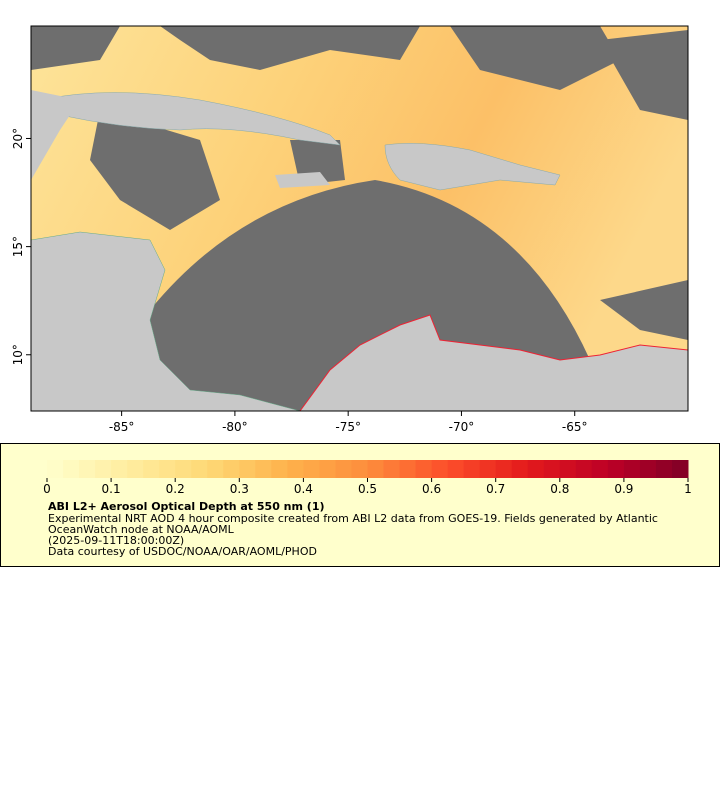 This screenshot has width=720, height=804. I want to click on y-tick-label: 20°, so click(18, 138).